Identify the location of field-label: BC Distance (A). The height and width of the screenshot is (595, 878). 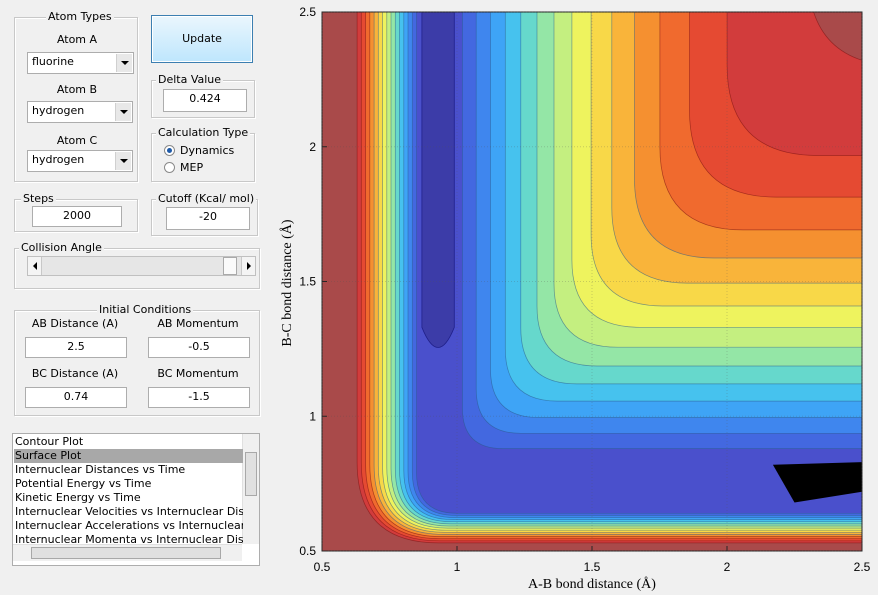
(75, 373).